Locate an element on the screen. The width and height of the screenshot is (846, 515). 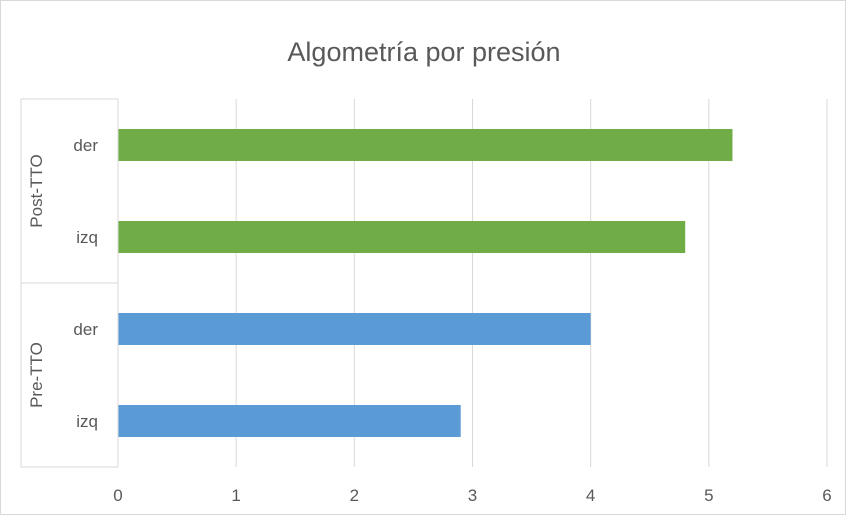
x-tick-label: 3 is located at coordinates (472, 495).